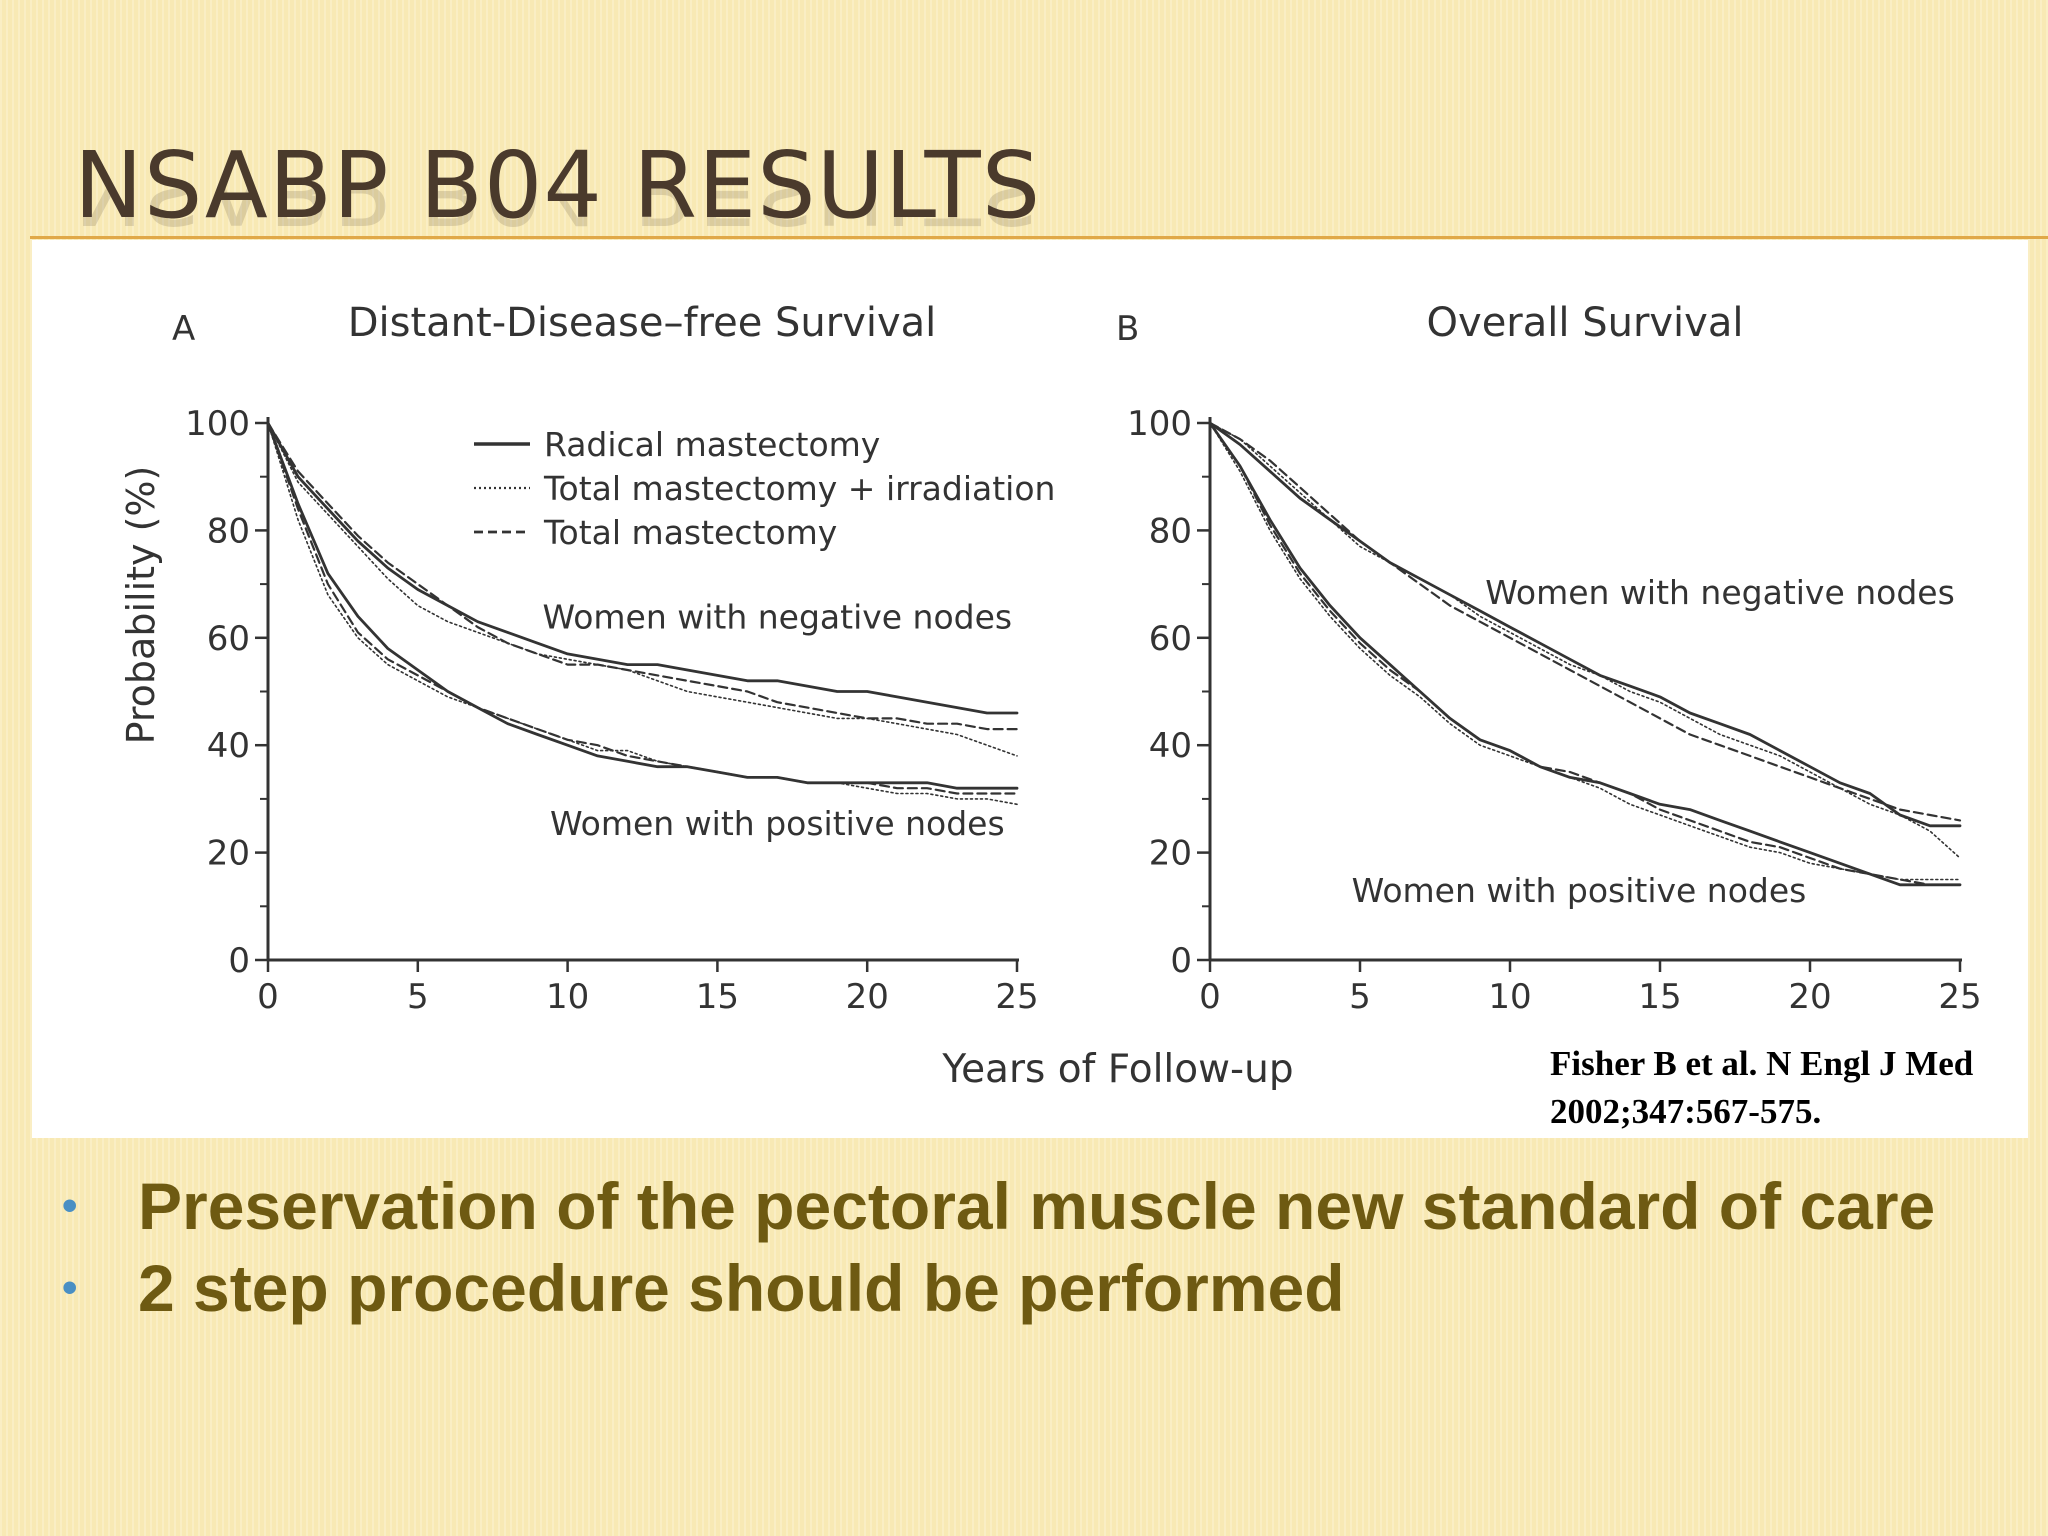 Image resolution: width=2048 pixels, height=1536 pixels. Describe the element at coordinates (799, 488) in the screenshot. I see `legend-label: Total mastectomy + irradiation` at that location.